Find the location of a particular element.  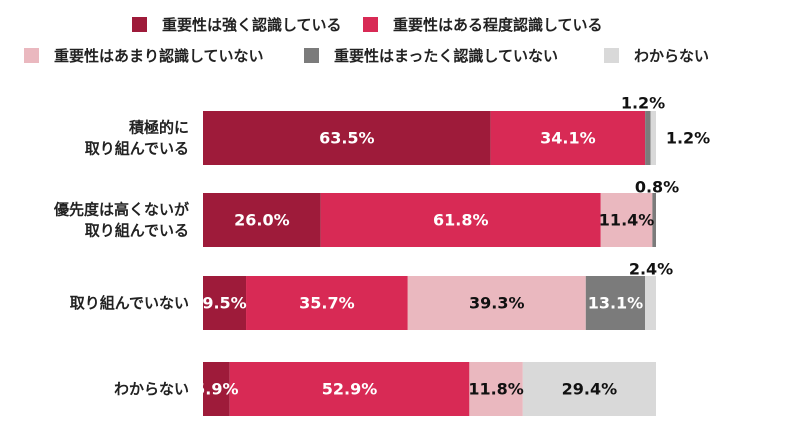

legend-label: 重要性はまったく認識していない is located at coordinates (446, 56).